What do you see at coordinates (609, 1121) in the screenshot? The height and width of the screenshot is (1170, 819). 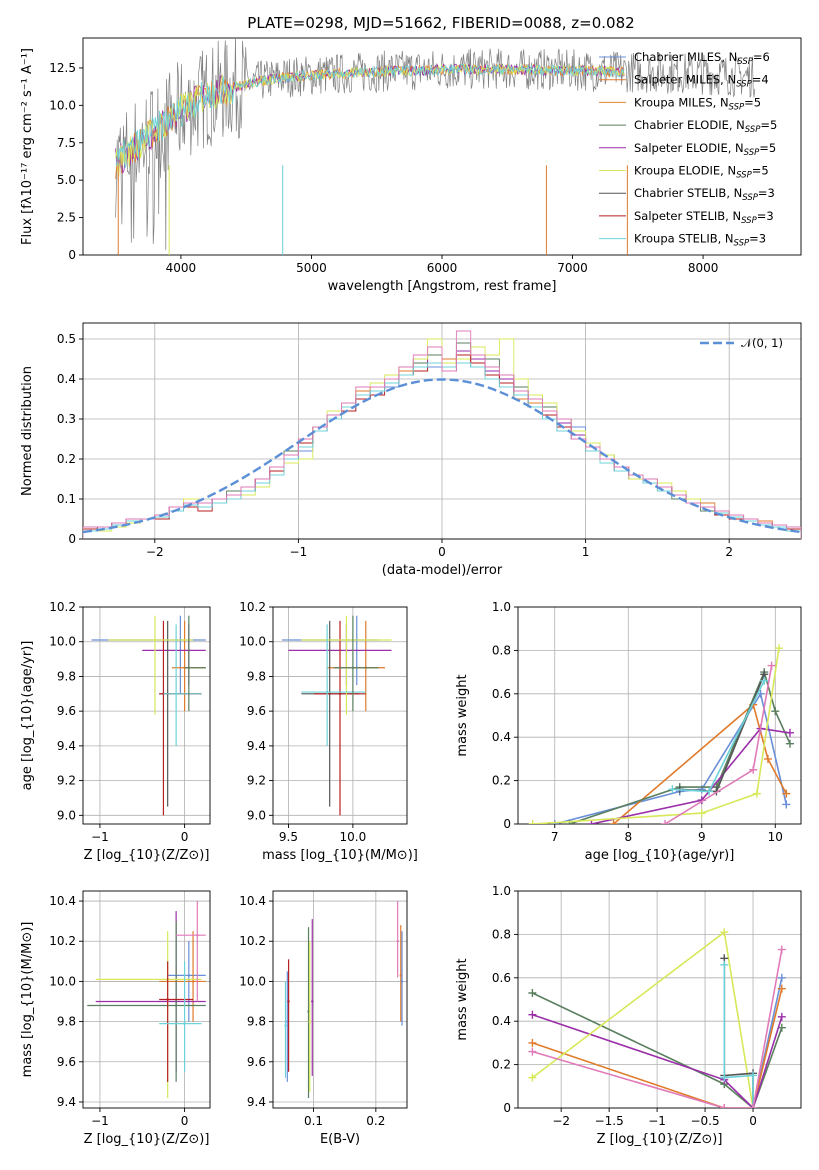 I see `x-tick-label: −1.5` at bounding box center [609, 1121].